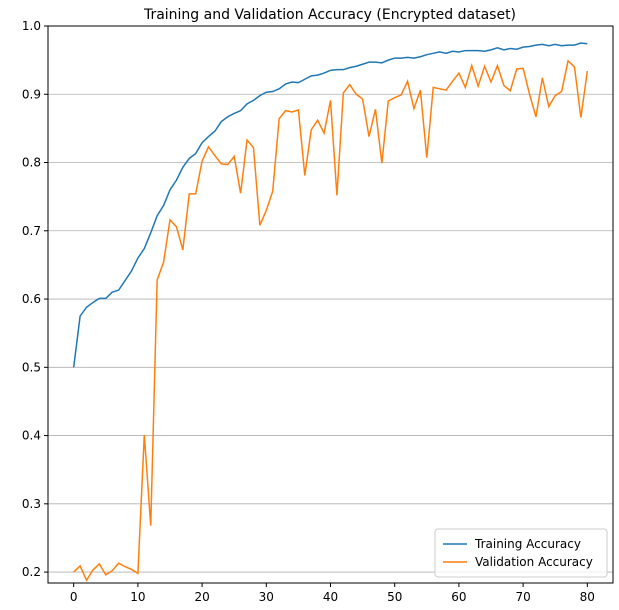 The height and width of the screenshot is (610, 619). Describe the element at coordinates (522, 597) in the screenshot. I see `x-tick-label: 70` at that location.